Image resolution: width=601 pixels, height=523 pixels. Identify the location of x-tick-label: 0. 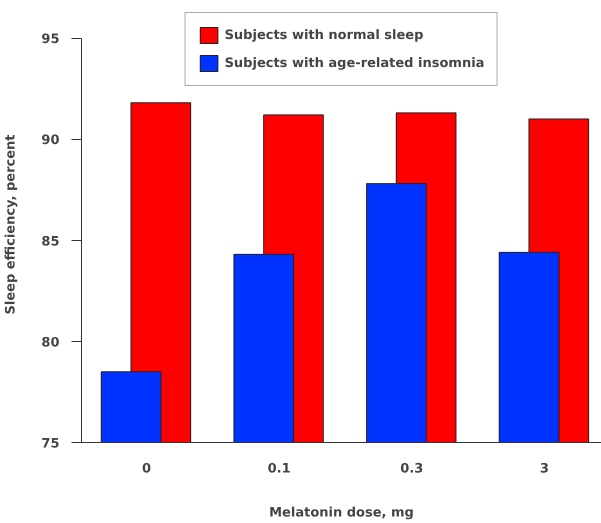
(147, 469).